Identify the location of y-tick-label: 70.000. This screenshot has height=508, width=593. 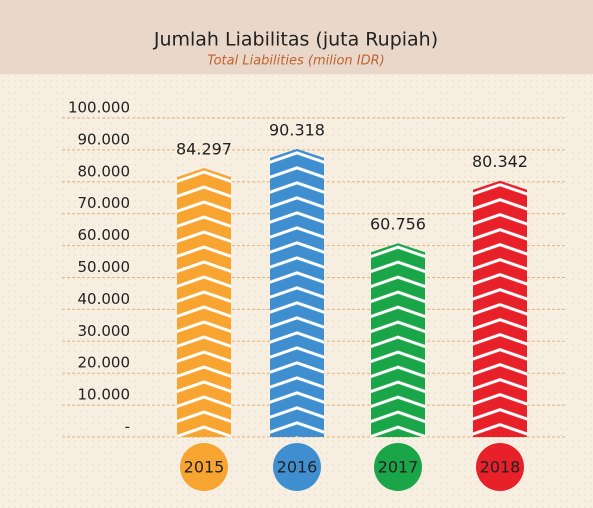
(104, 203).